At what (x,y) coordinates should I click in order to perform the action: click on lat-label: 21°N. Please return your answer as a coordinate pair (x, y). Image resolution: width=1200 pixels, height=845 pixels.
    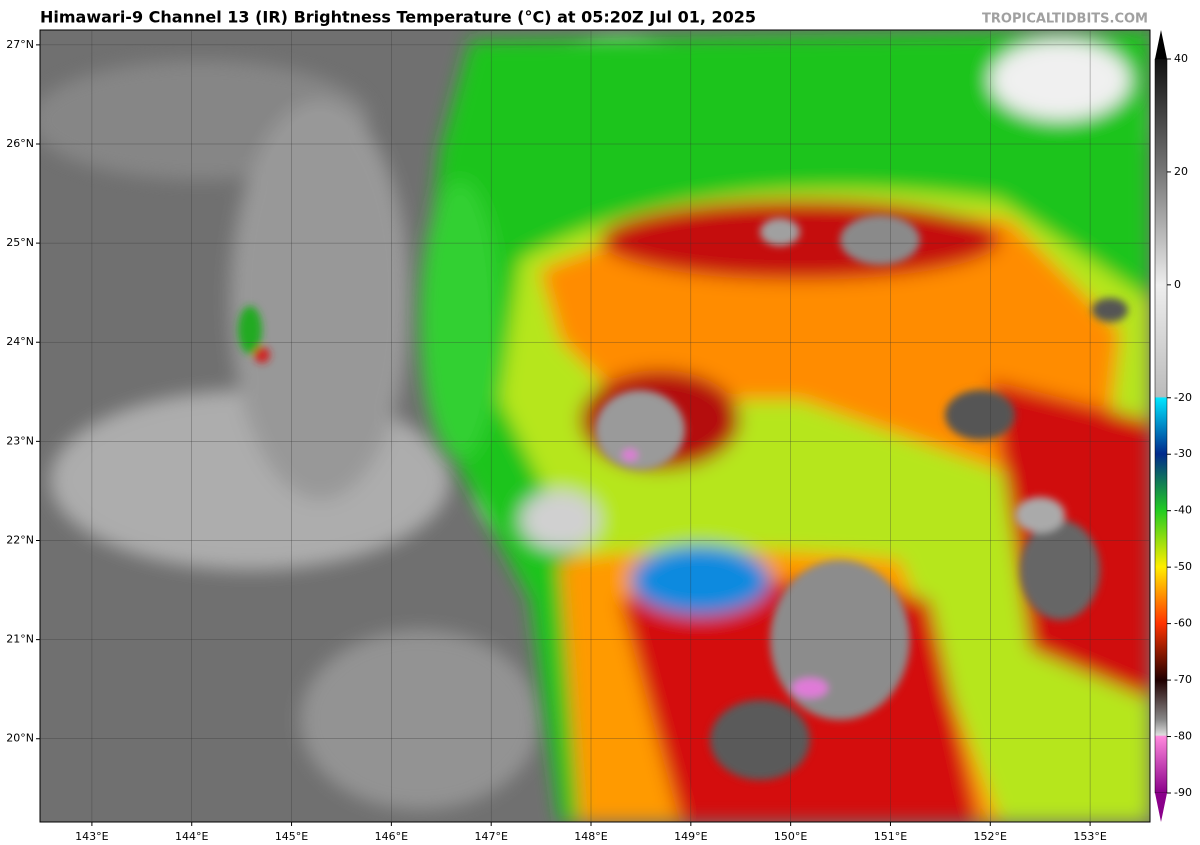
    Looking at the image, I should click on (20, 639).